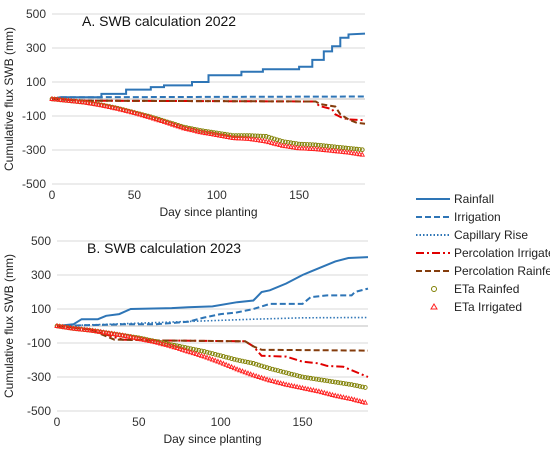  I want to click on chart-title: A. SWB calculation 2022, so click(159, 21).